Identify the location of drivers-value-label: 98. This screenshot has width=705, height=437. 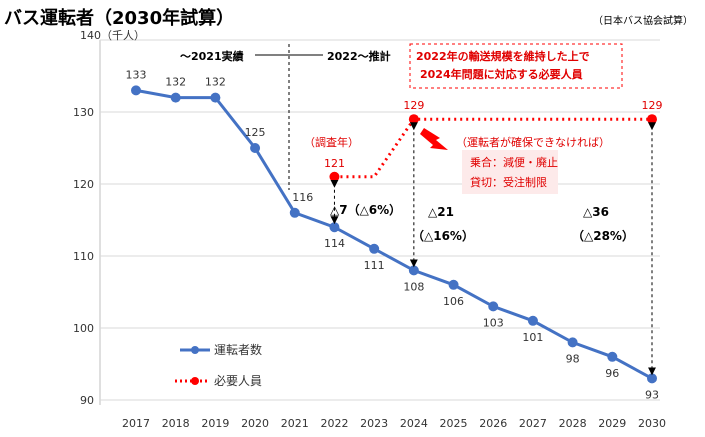
(573, 358).